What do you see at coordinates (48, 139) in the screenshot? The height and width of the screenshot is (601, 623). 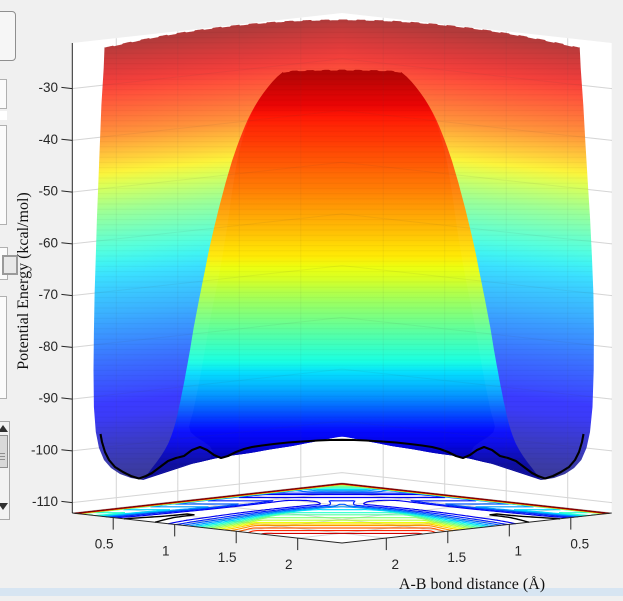 I see `svg-text: -40` at bounding box center [48, 139].